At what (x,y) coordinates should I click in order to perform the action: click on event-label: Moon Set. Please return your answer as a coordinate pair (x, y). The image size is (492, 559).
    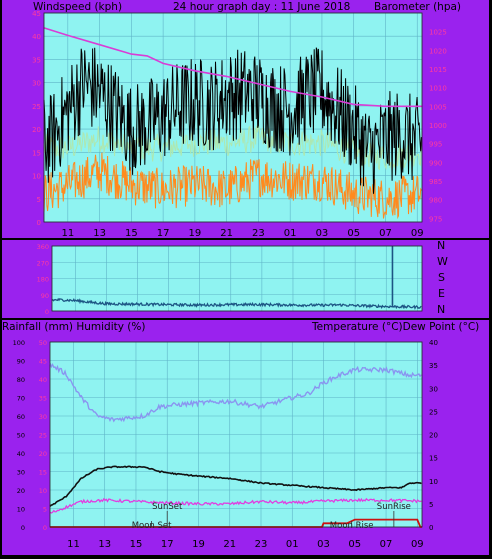
    Looking at the image, I should click on (152, 526).